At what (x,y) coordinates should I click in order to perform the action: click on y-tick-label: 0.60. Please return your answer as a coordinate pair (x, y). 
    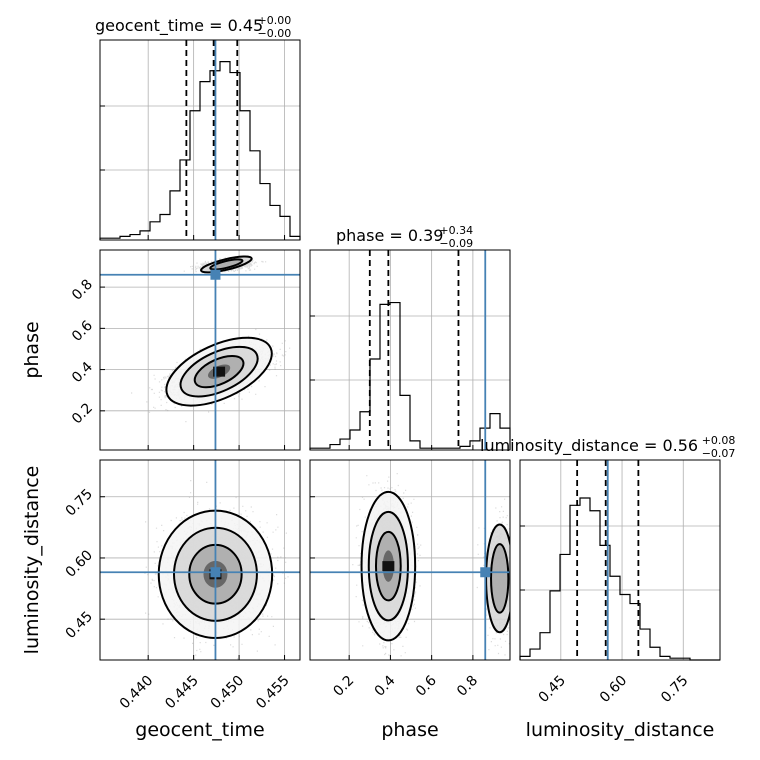
    Looking at the image, I should click on (79, 563).